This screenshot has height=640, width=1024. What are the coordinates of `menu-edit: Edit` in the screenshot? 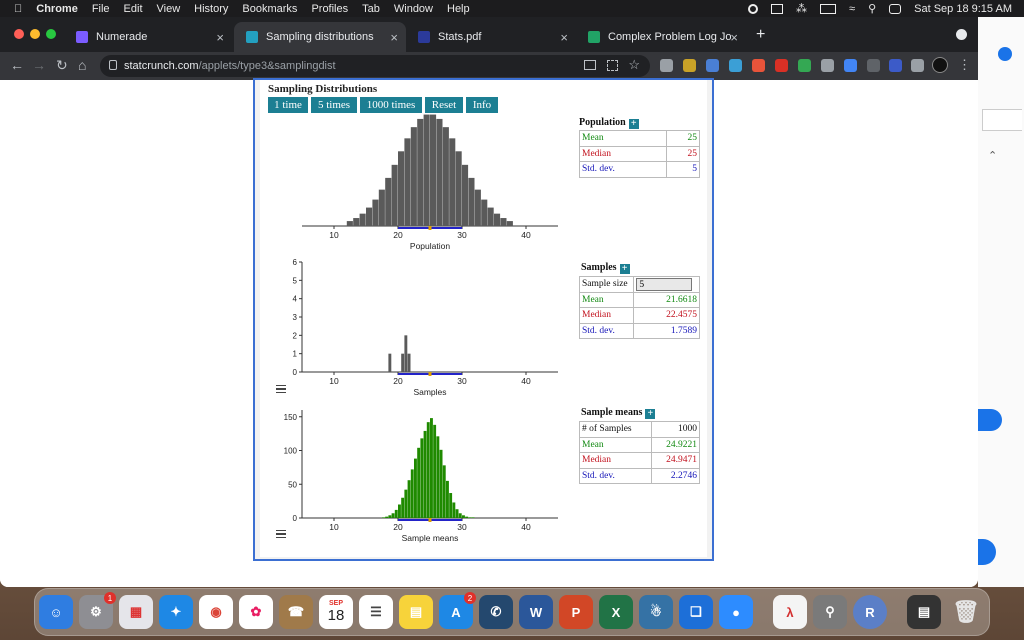 It's located at (129, 8).